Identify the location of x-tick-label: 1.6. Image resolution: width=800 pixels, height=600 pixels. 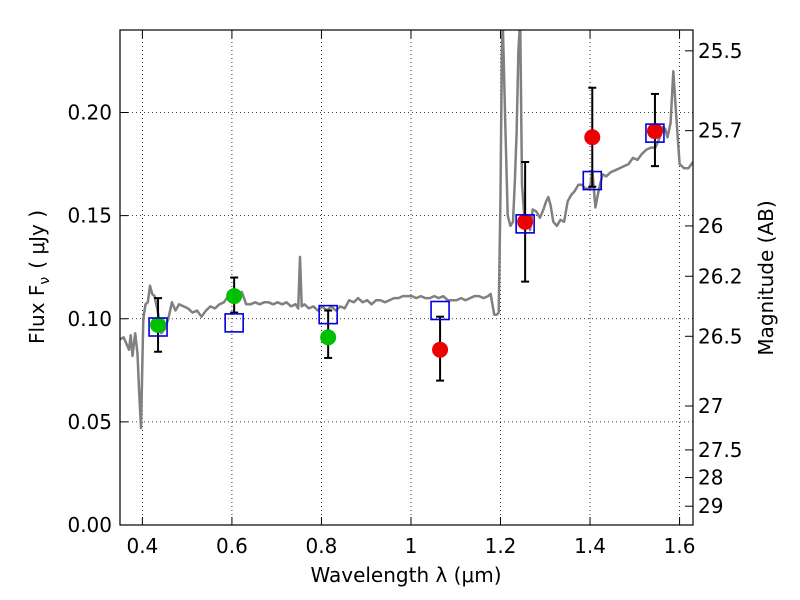
(680, 546).